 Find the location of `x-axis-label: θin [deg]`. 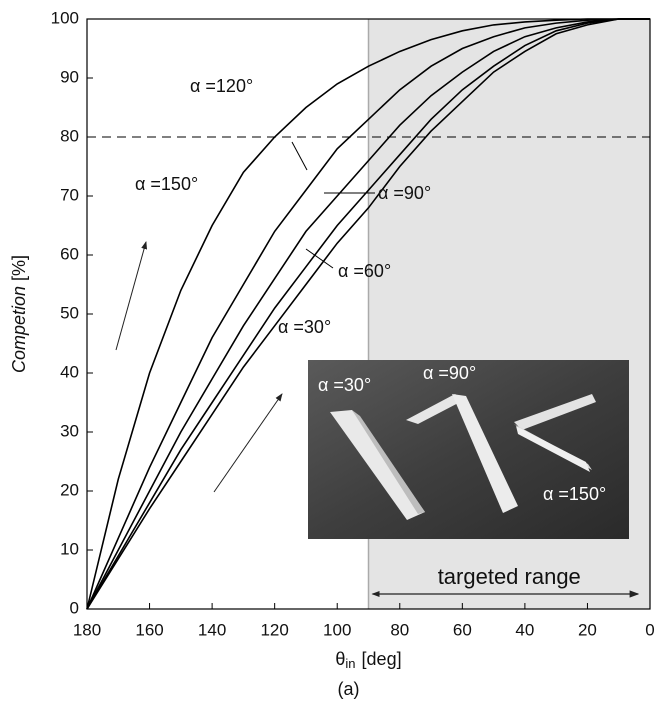

x-axis-label: θin [deg] is located at coordinates (368, 660).